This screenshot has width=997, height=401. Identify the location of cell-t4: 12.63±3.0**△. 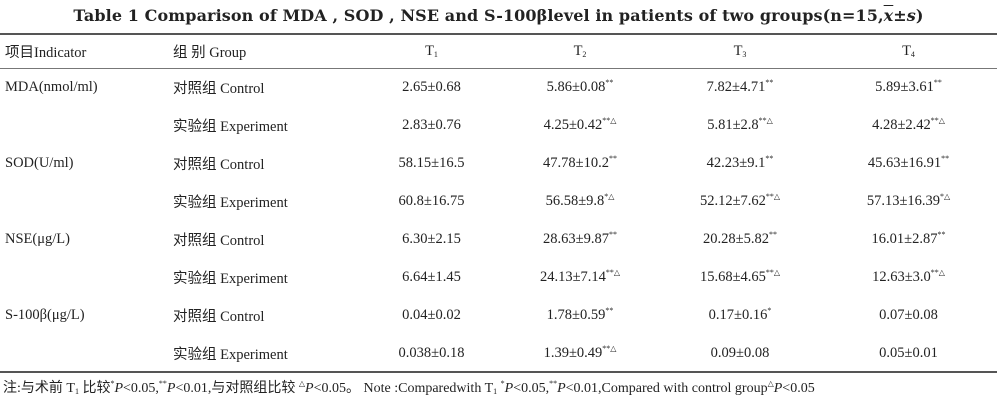
(908, 276).